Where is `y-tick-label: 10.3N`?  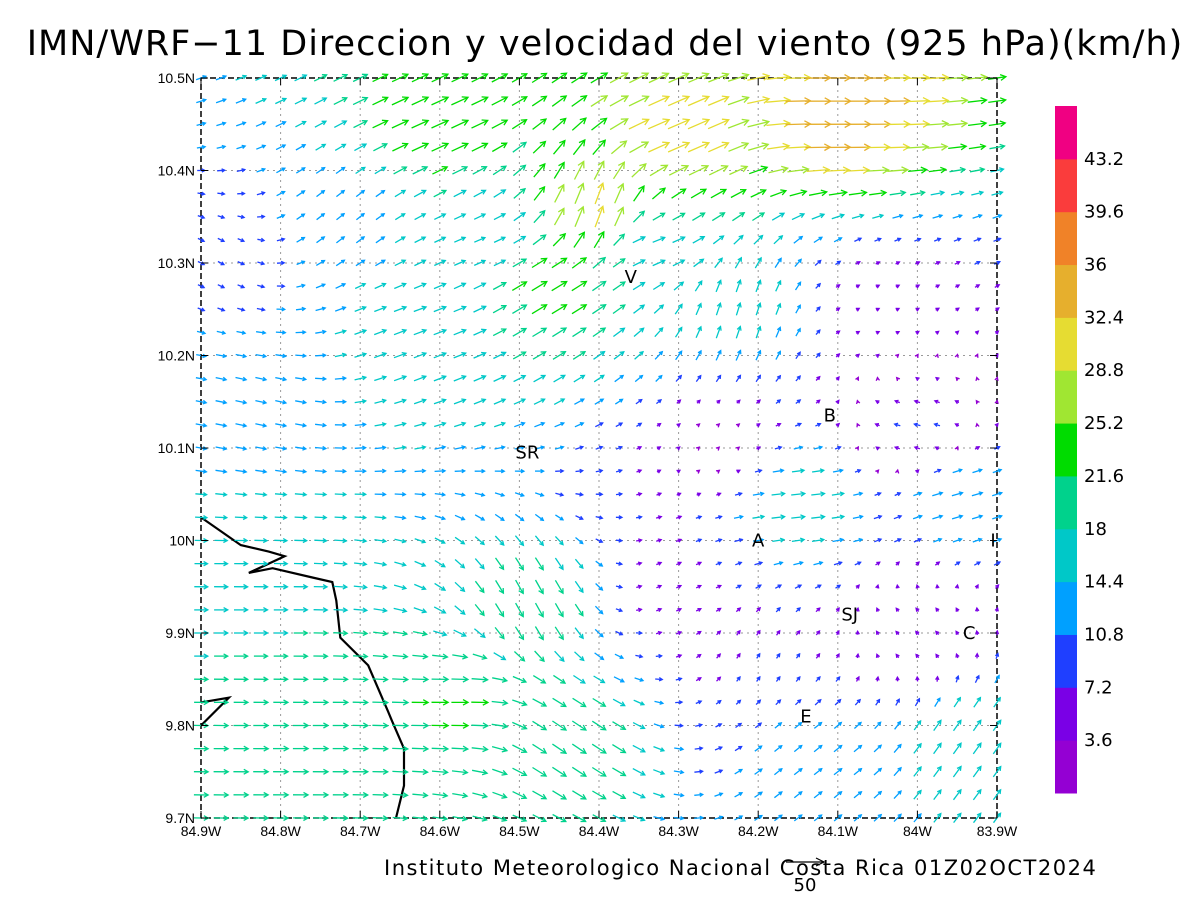
y-tick-label: 10.3N is located at coordinates (176, 263).